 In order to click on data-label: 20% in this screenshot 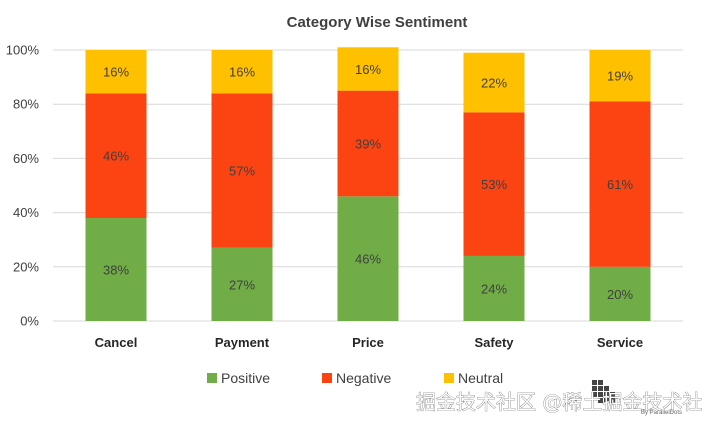, I will do `click(620, 294)`.